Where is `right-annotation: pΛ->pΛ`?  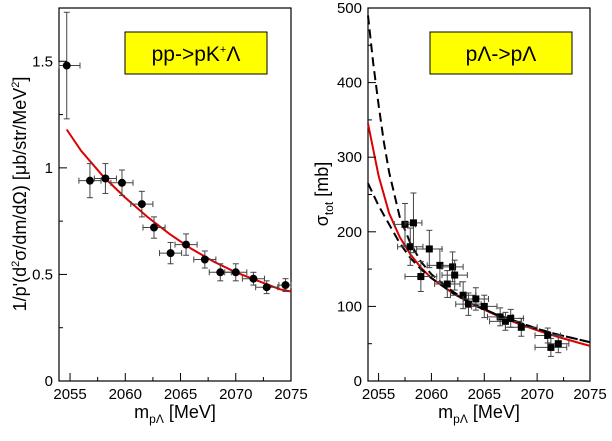
right-annotation: pΛ->pΛ is located at coordinates (501, 54).